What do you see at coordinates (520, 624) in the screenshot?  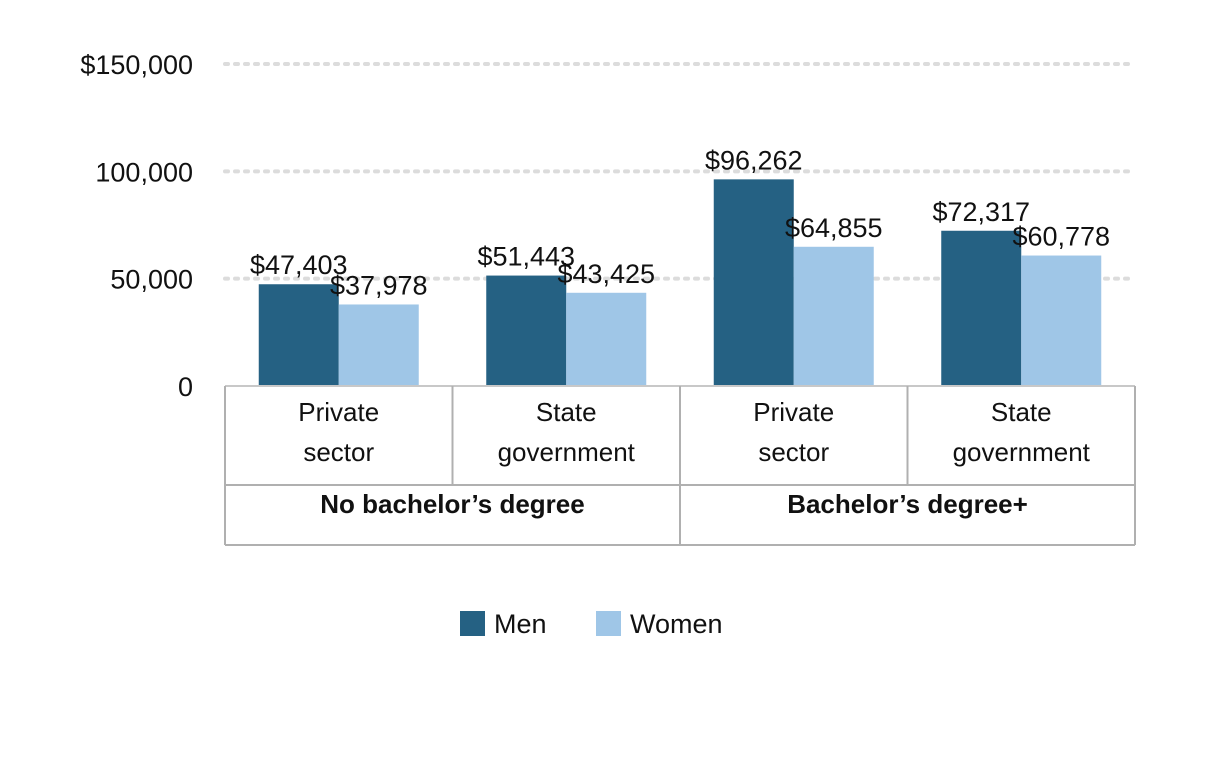 I see `legend-label: Men` at bounding box center [520, 624].